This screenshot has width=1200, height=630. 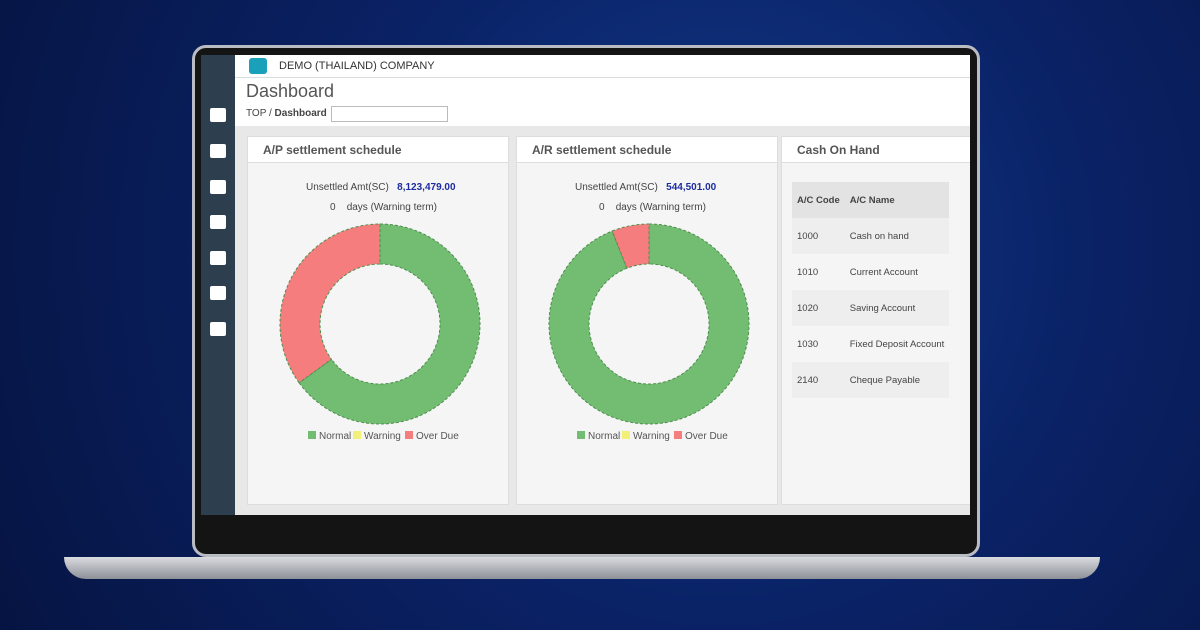 What do you see at coordinates (818, 236) in the screenshot?
I see `table-cell: 1000` at bounding box center [818, 236].